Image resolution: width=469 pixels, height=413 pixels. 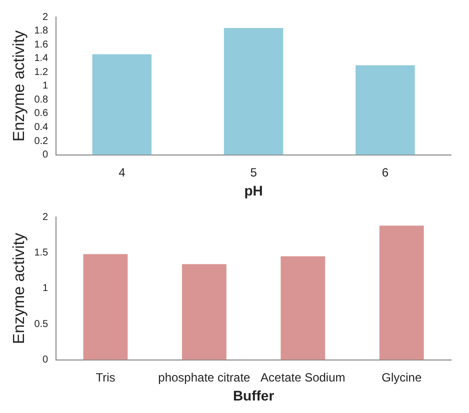 I want to click on x-tick-label: Glycine, so click(x=402, y=377).